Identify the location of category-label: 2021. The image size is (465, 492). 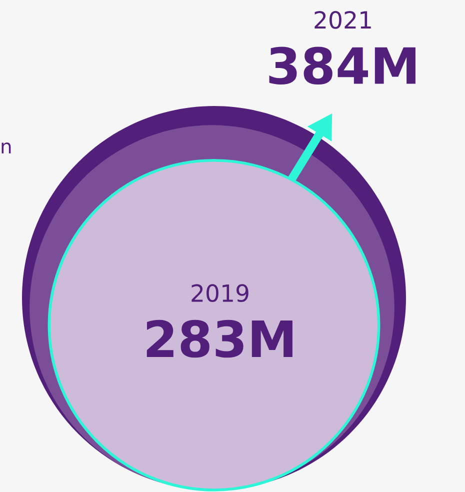
(342, 19).